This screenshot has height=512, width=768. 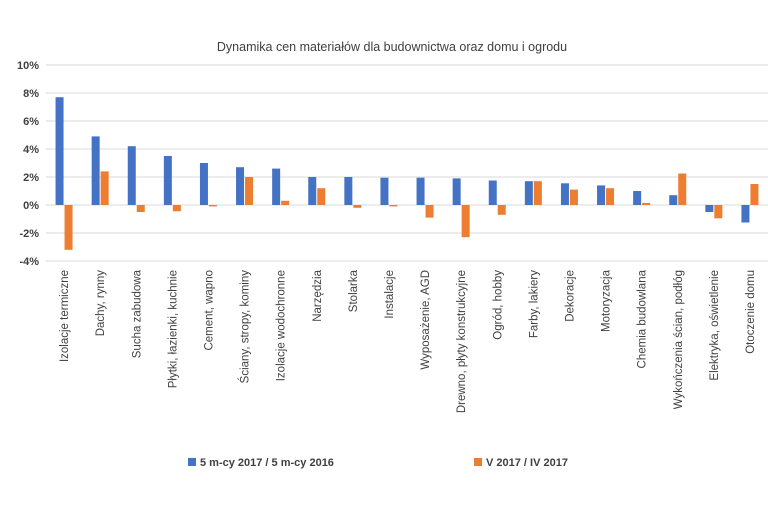 I want to click on x-tick-label: Drewno, płyty konstrukcyjne, so click(x=462, y=341).